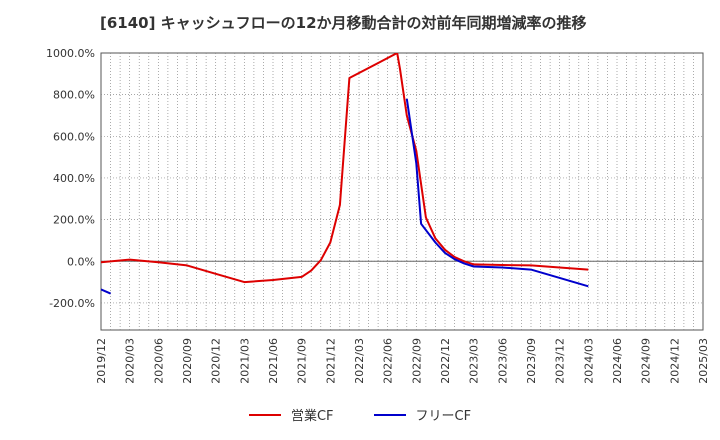 This screenshot has height=440, width=720. What do you see at coordinates (158, 361) in the screenshot?
I see `x-tick-label: 2020/06` at bounding box center [158, 361].